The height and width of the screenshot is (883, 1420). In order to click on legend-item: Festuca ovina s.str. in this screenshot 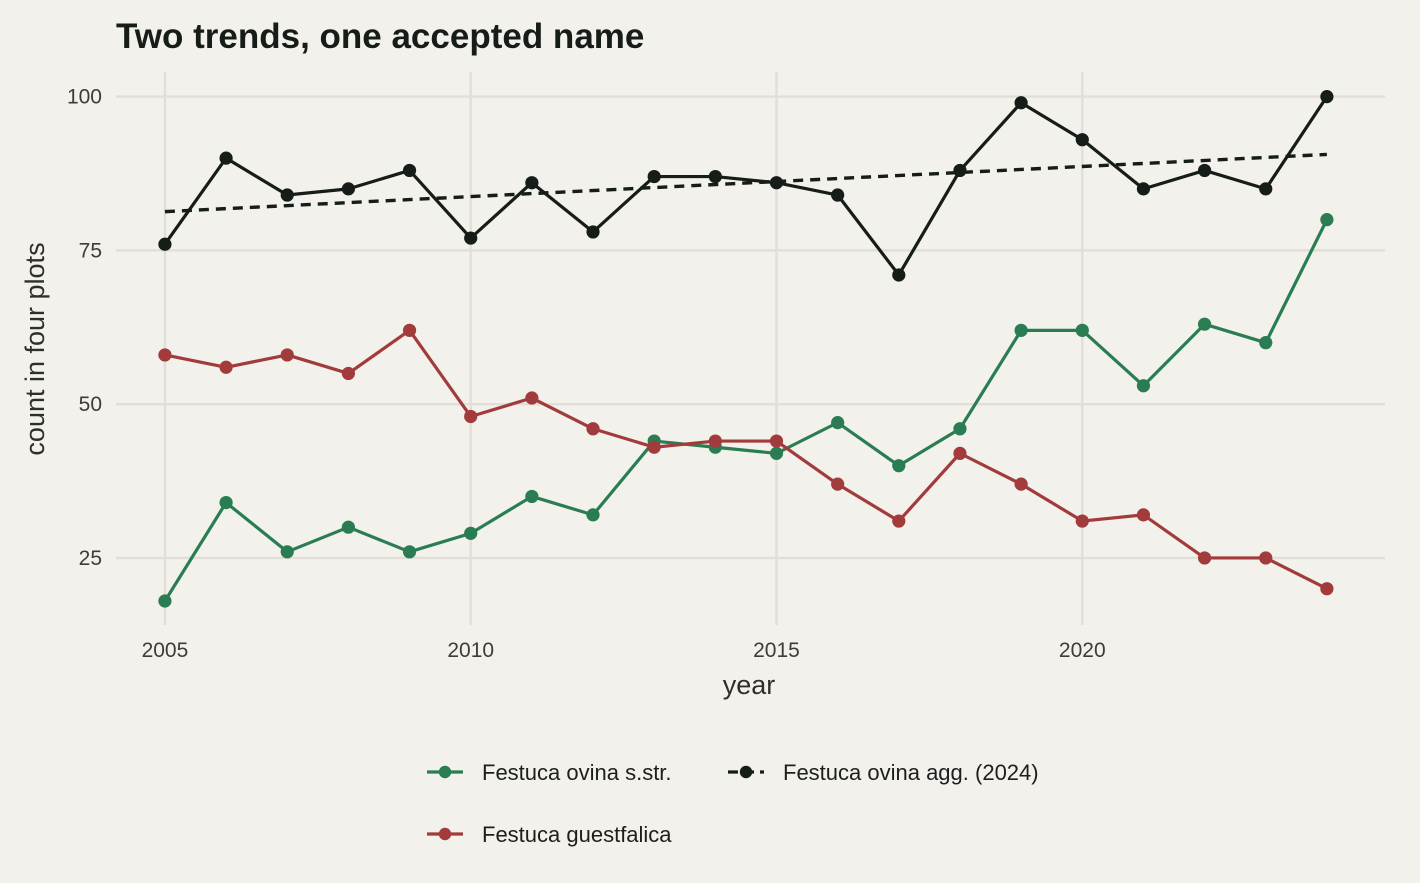, I will do `click(549, 772)`.